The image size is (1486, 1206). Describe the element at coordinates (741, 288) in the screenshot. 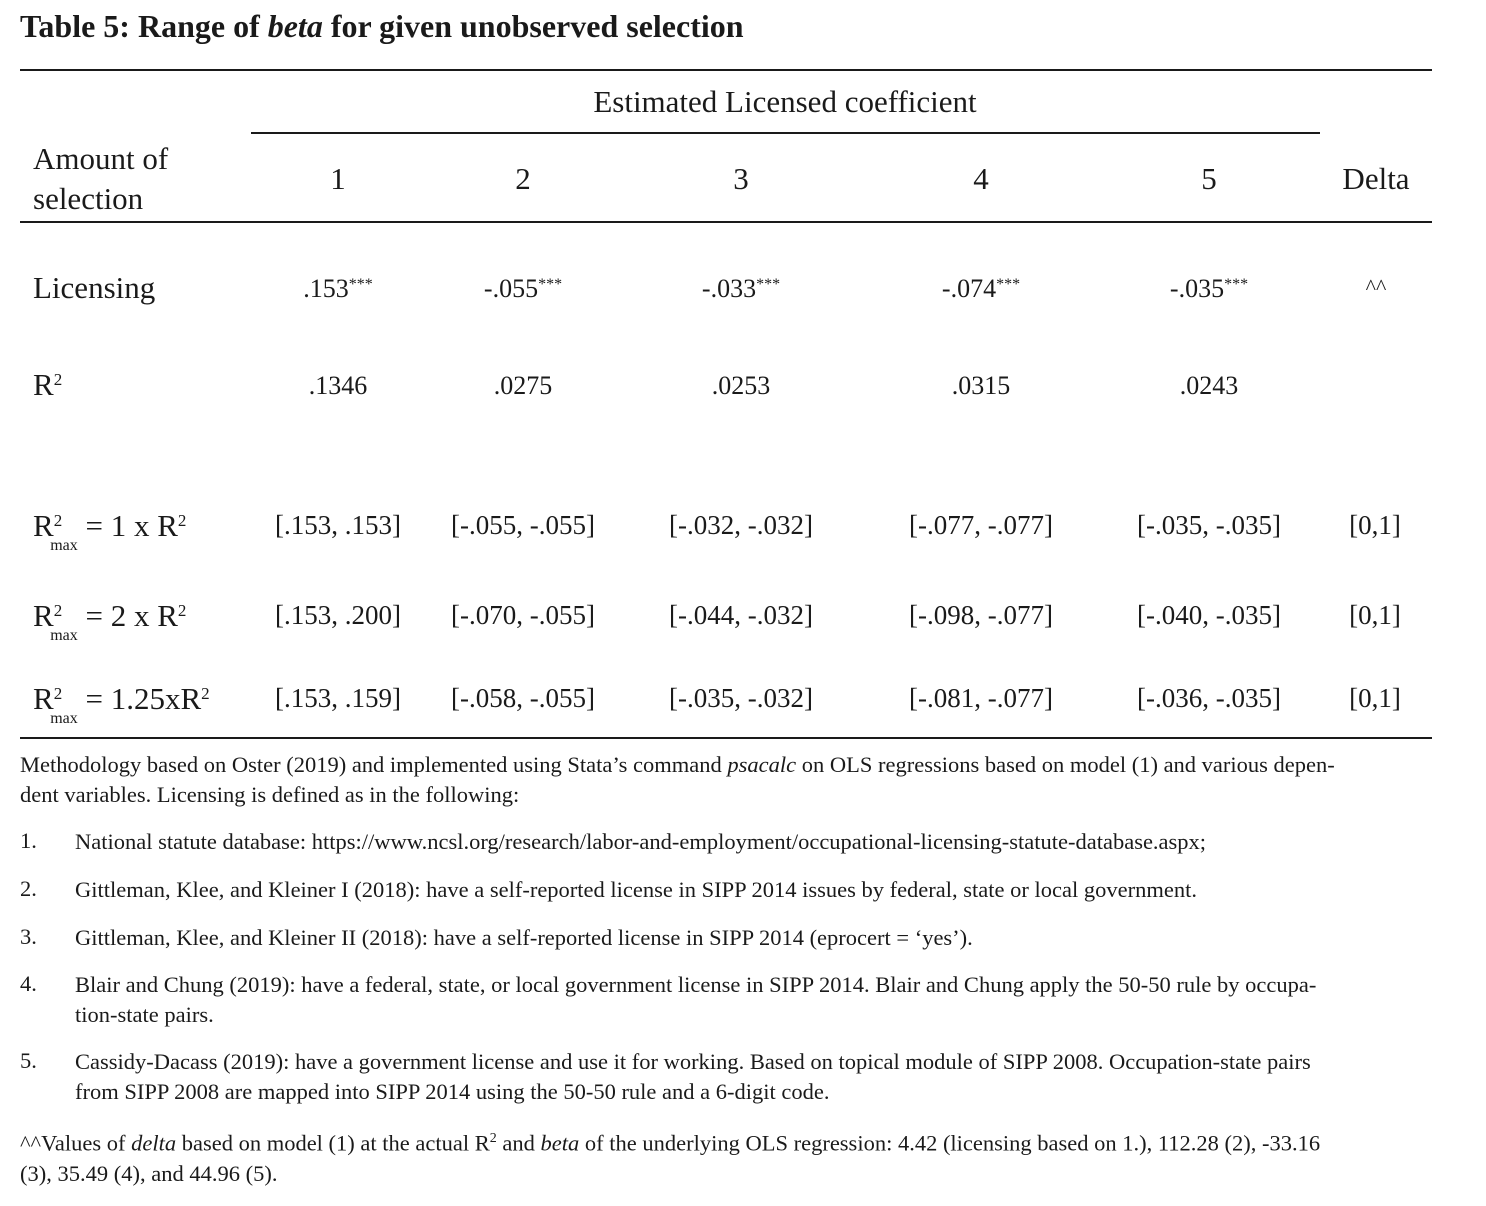

I see `licensing-value-3: -.033***` at that location.